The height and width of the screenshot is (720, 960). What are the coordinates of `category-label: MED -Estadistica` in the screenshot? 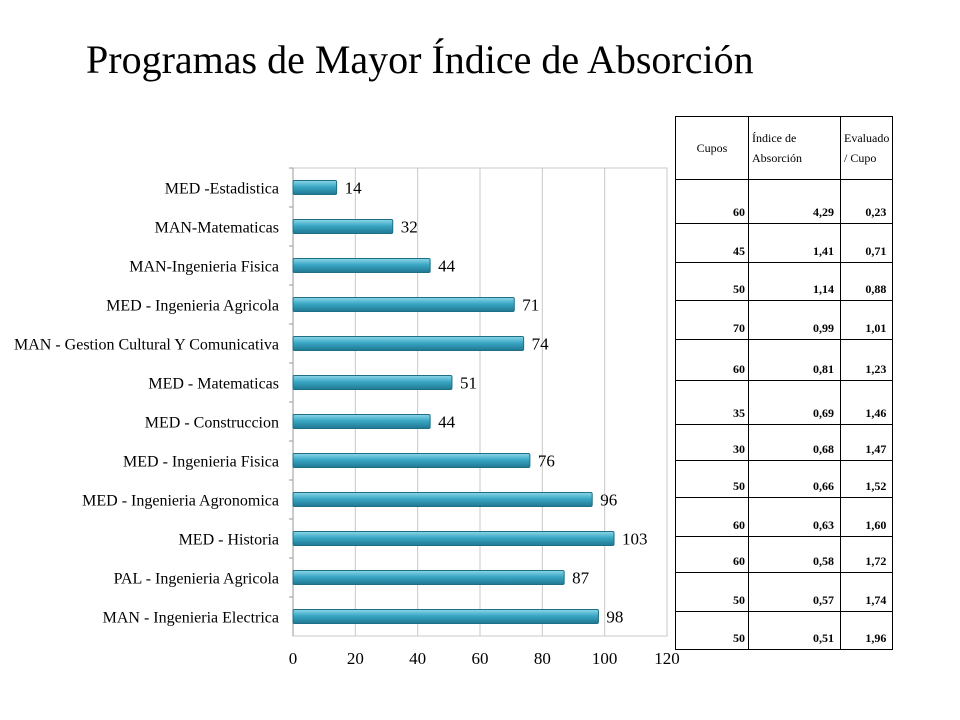 It's located at (222, 189).